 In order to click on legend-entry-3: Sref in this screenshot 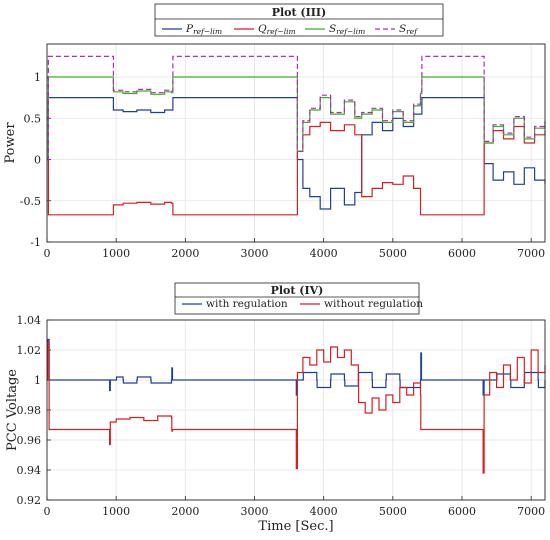, I will do `click(408, 29)`.